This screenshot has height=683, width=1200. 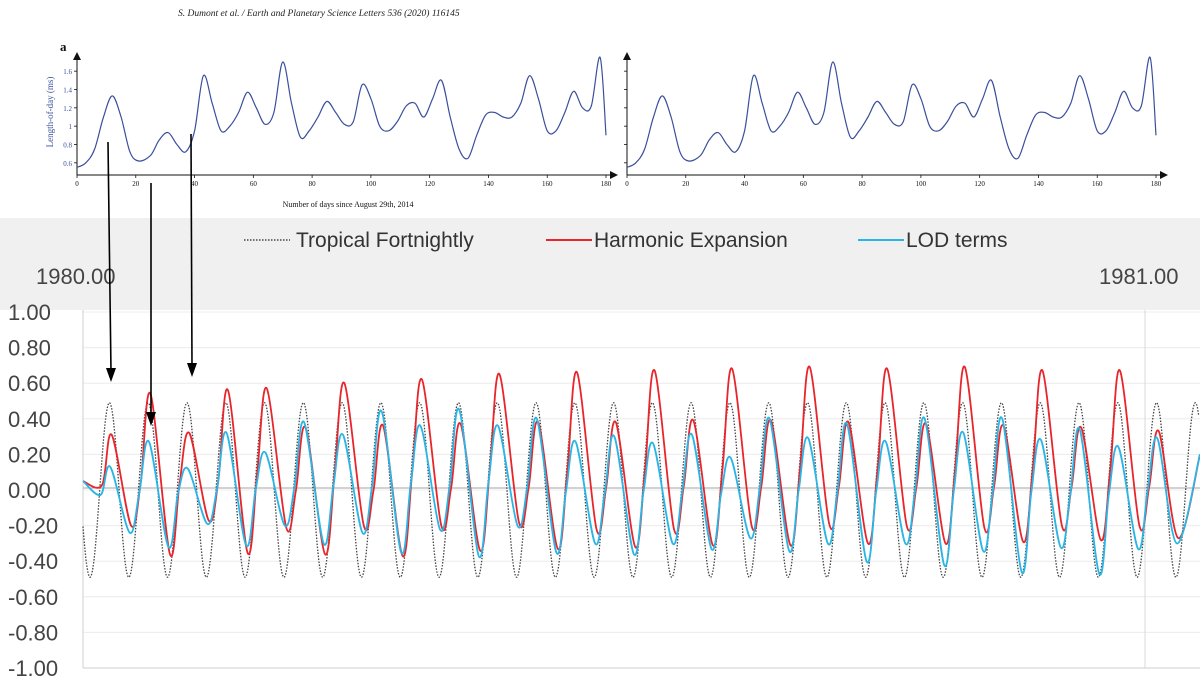 What do you see at coordinates (600, 264) in the screenshot?
I see `legend-band` at bounding box center [600, 264].